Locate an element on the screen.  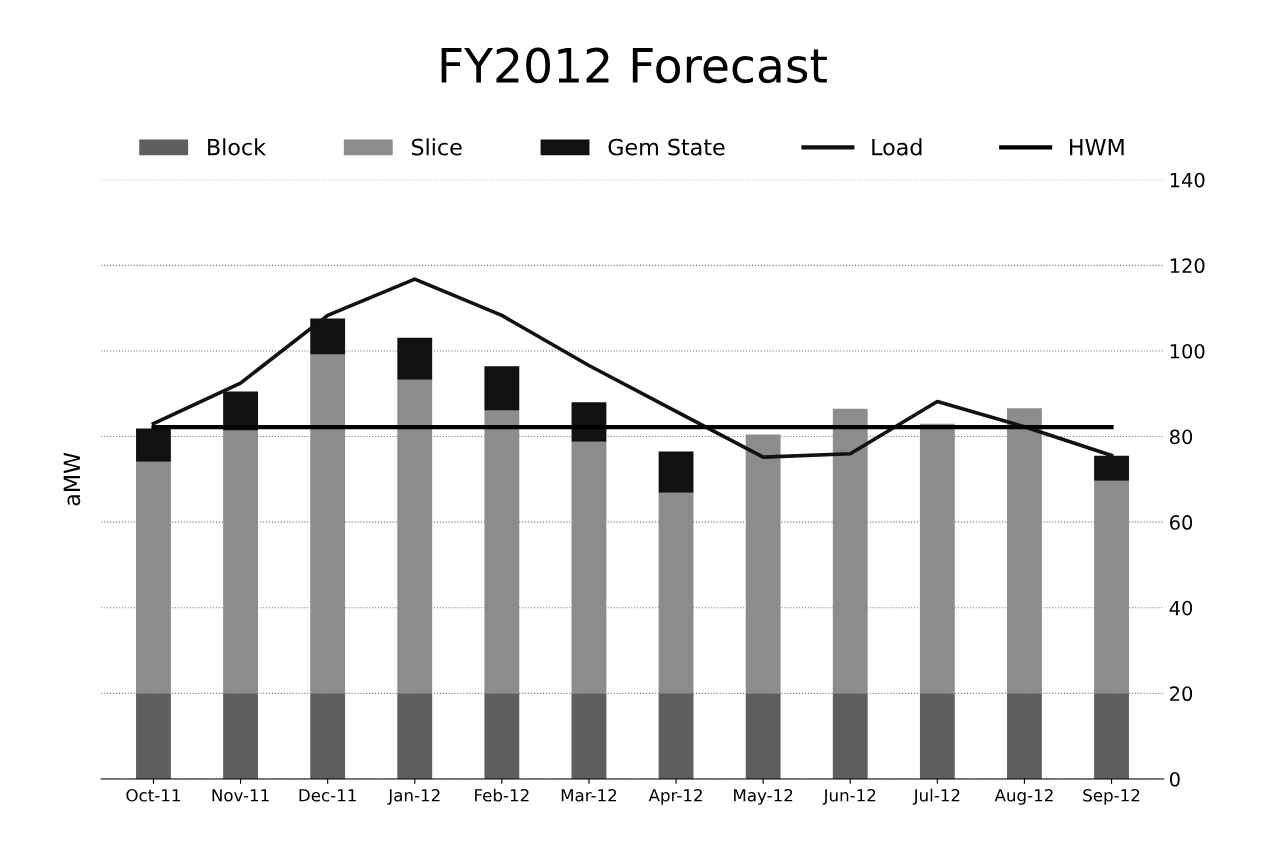
y-tick-label: 80 is located at coordinates (1181, 437).